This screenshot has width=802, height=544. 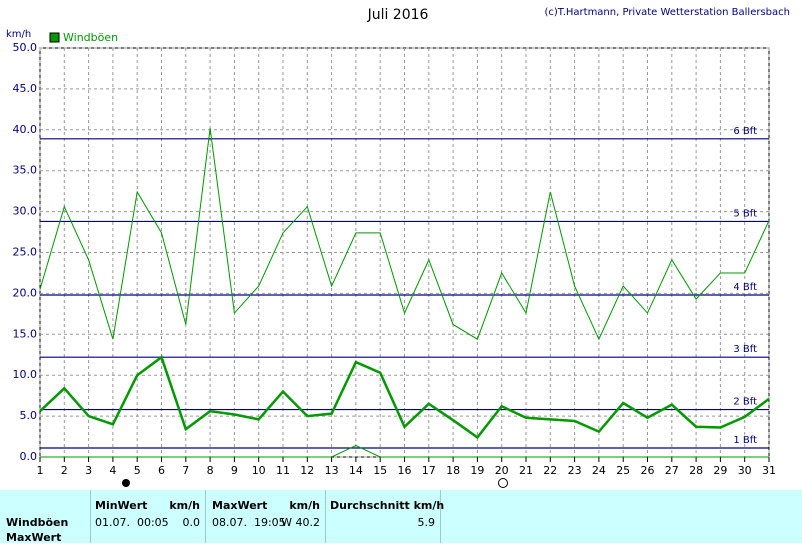 I want to click on beaufort-label: 6 Bft, so click(x=745, y=131).